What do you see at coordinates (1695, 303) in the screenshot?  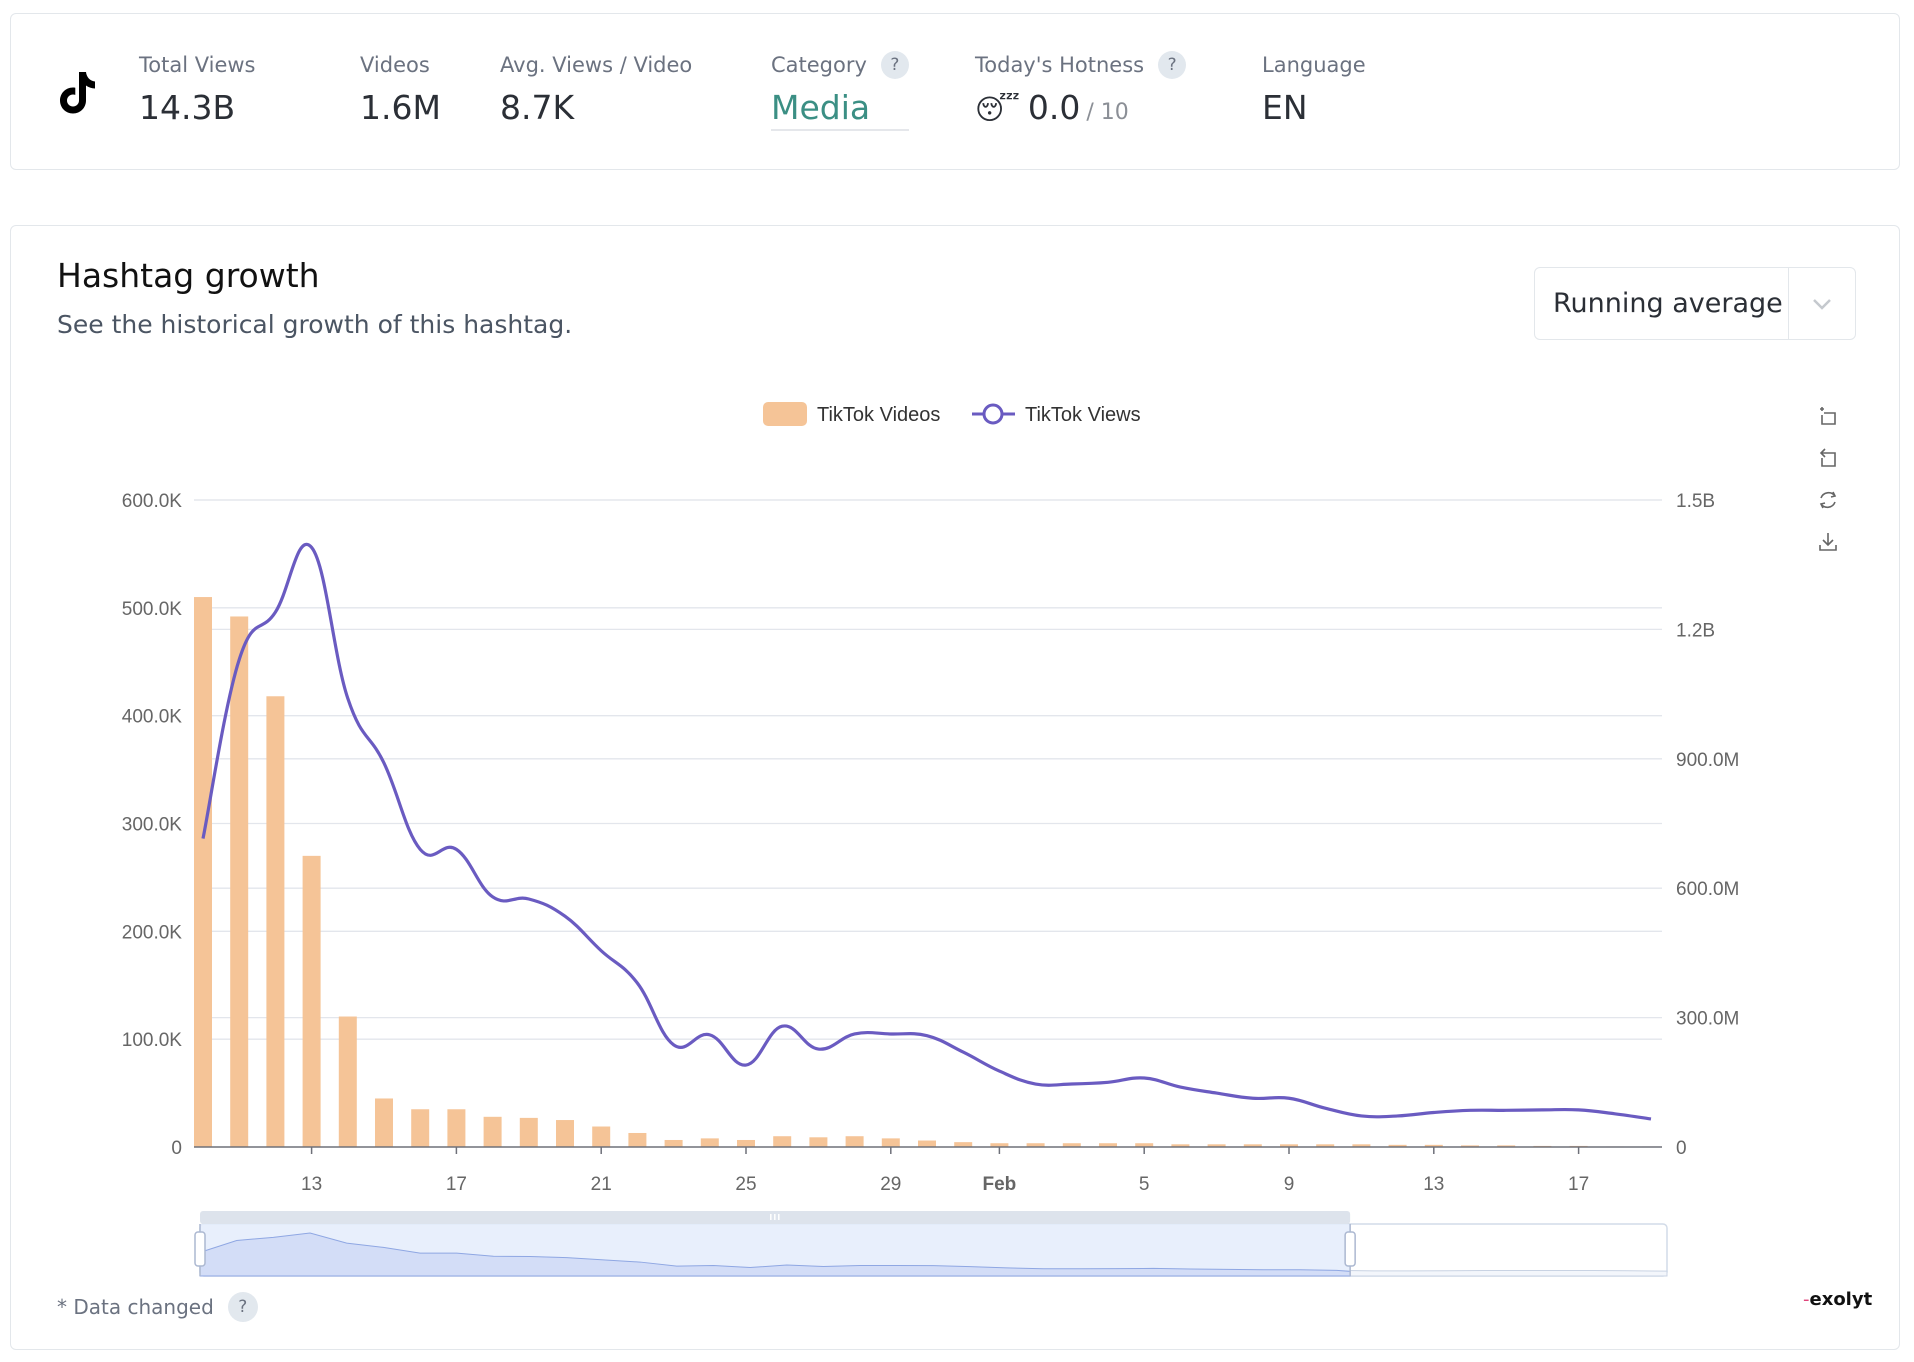 I see `aggregation-select: Running average` at bounding box center [1695, 303].